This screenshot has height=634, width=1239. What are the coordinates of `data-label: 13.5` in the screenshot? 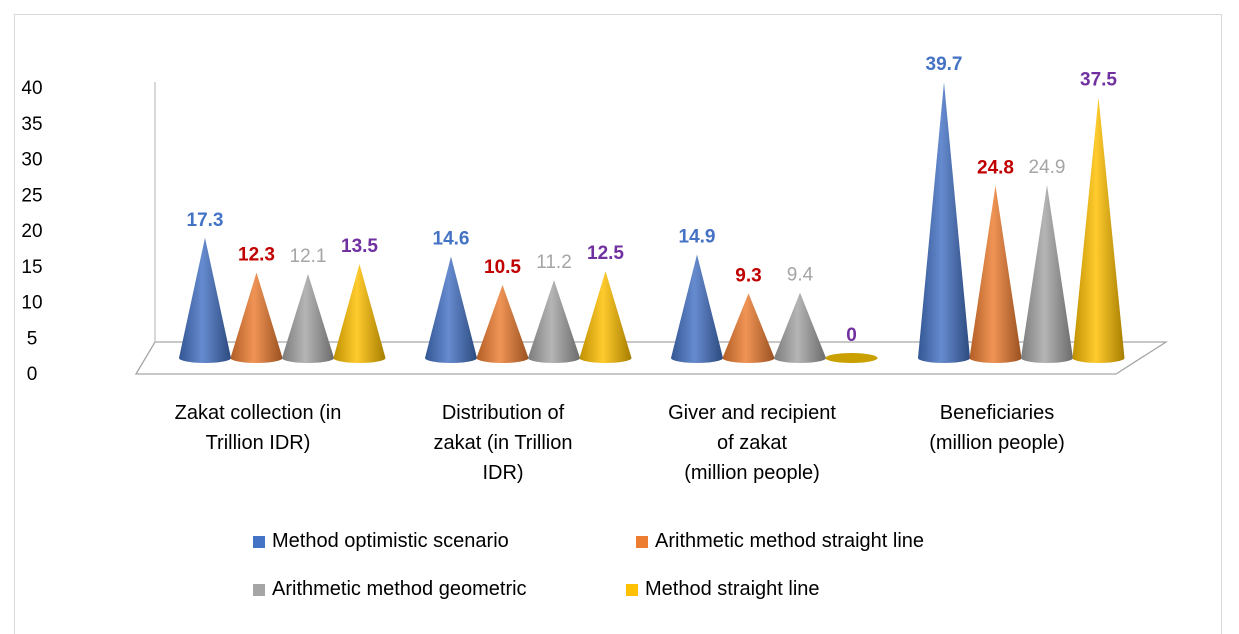 It's located at (359, 246).